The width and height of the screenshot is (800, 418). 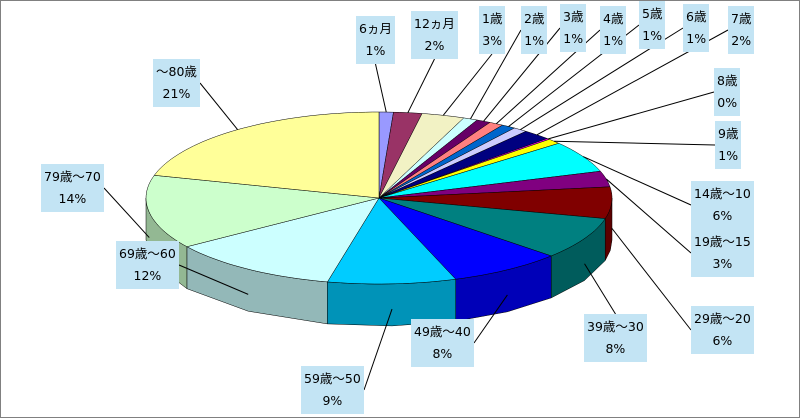 What do you see at coordinates (728, 145) in the screenshot?
I see `data-label: 9歳 1%` at bounding box center [728, 145].